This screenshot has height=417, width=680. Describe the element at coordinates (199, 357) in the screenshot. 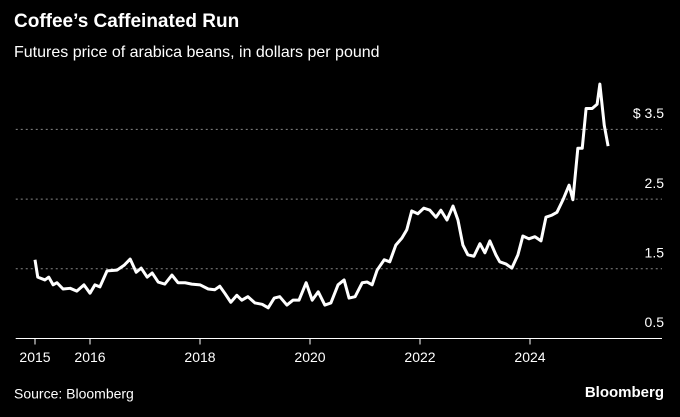

I see `x-tick-label: 2018` at that location.